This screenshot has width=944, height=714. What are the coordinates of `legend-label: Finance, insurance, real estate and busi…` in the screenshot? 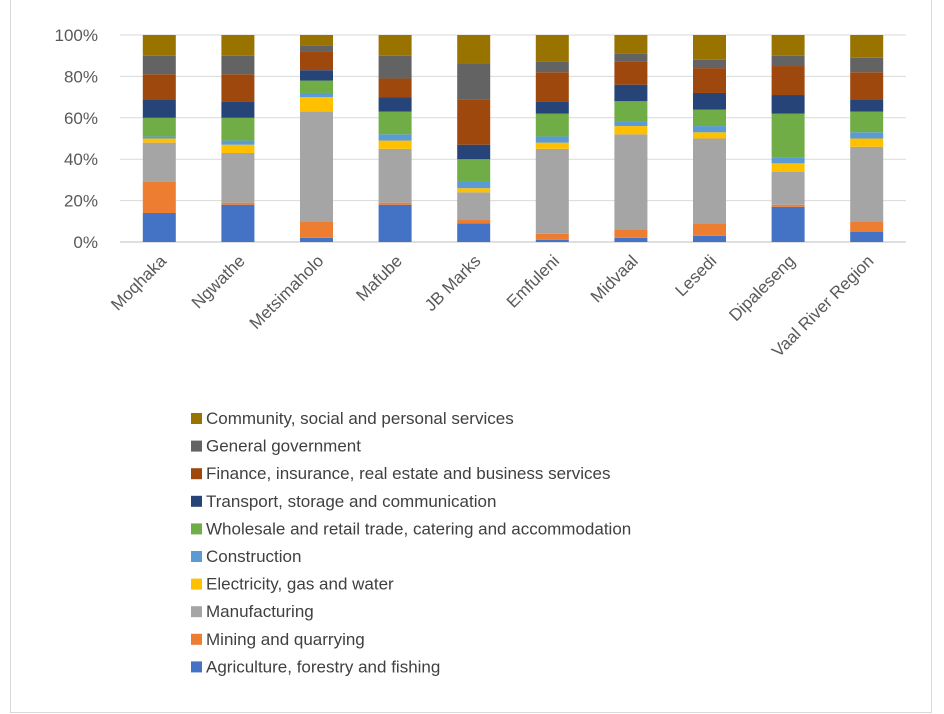 It's located at (408, 473).